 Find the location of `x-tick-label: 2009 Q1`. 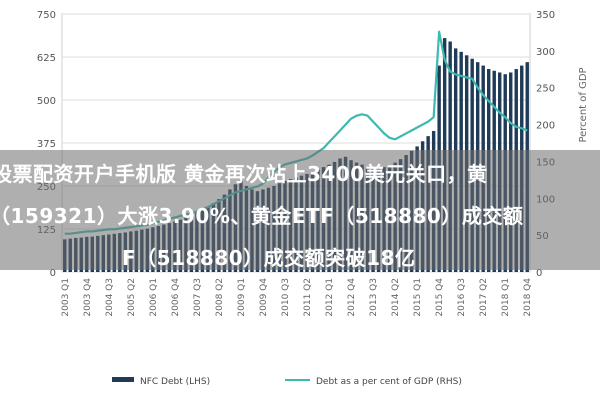

x-tick-label: 2009 Q1 is located at coordinates (242, 297).